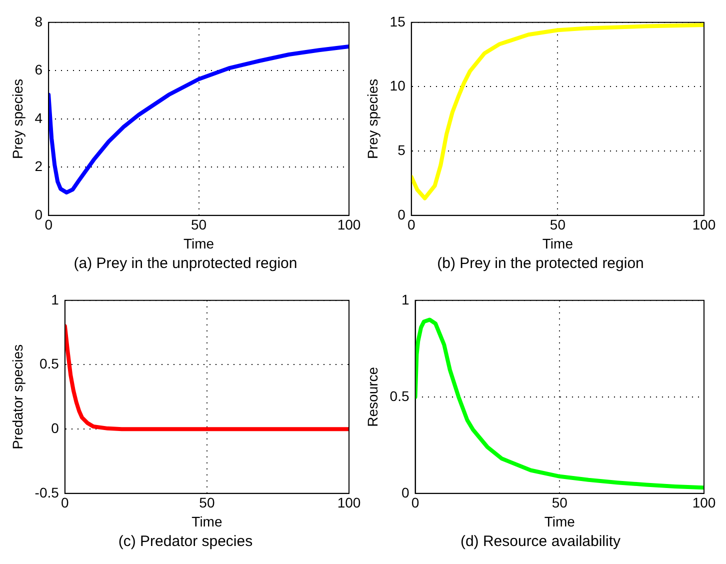  Describe the element at coordinates (38, 166) in the screenshot. I see `y-tick-label: 2` at that location.